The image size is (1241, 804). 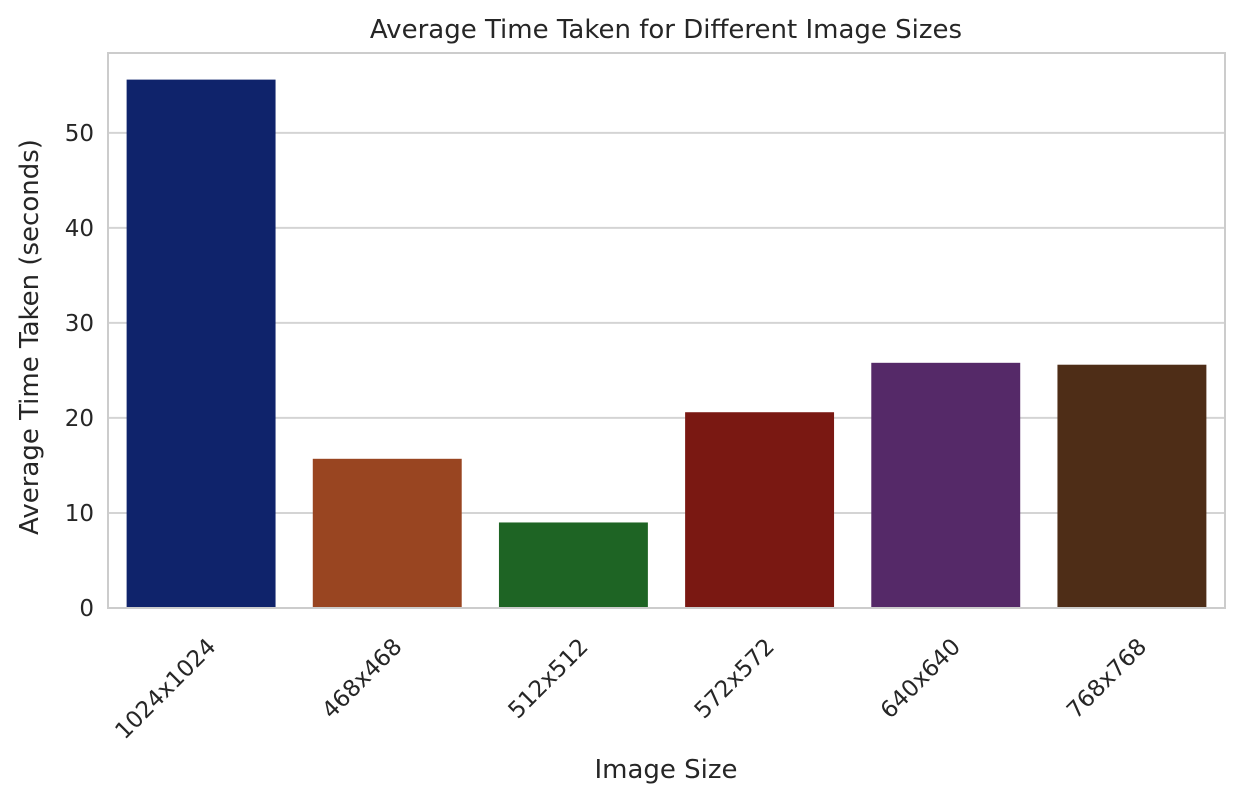 What do you see at coordinates (79, 419) in the screenshot?
I see `y-tick-label: 20` at bounding box center [79, 419].